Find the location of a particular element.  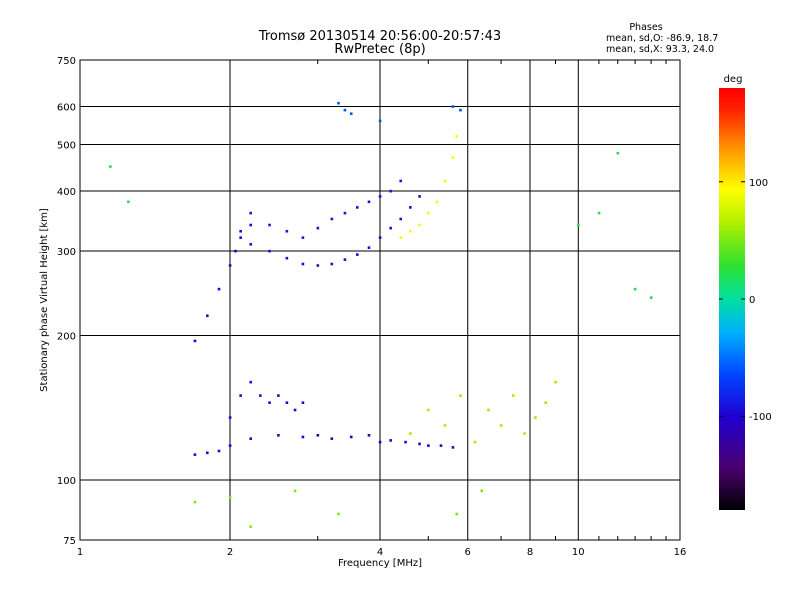

x-axis-label: Frequency [MHz] is located at coordinates (380, 563).